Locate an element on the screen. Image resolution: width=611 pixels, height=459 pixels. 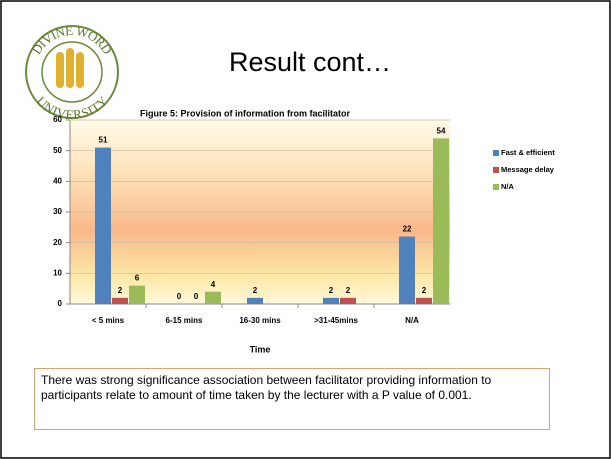
x-tick-label: < 5 mins is located at coordinates (108, 320).